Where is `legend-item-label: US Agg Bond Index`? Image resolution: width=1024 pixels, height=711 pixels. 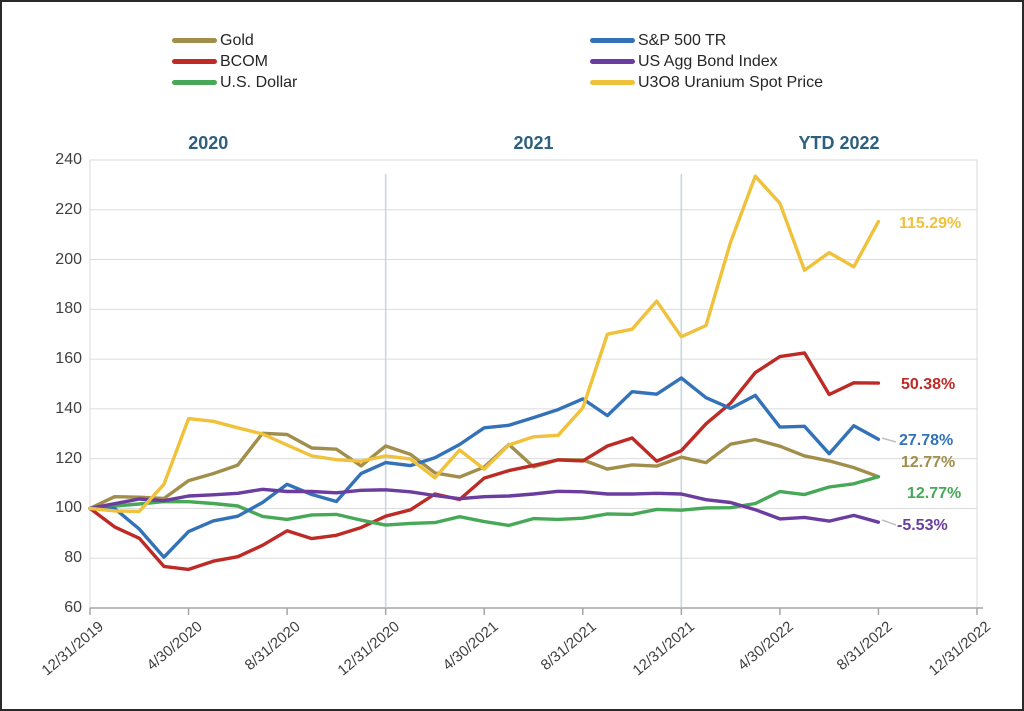 legend-item-label: US Agg Bond Index is located at coordinates (708, 61).